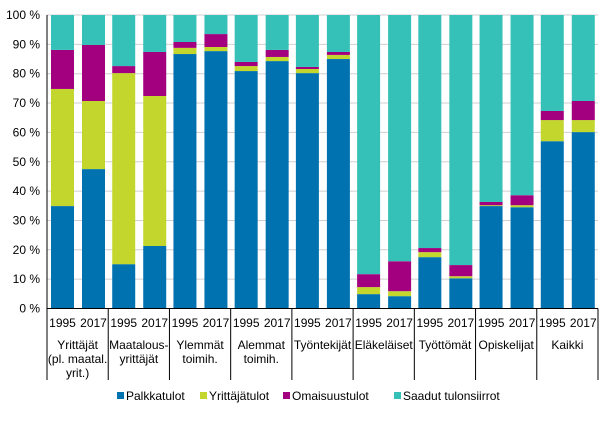 The image size is (606, 421). What do you see at coordinates (27, 250) in the screenshot?
I see `y-tick-label: 20 %` at bounding box center [27, 250].